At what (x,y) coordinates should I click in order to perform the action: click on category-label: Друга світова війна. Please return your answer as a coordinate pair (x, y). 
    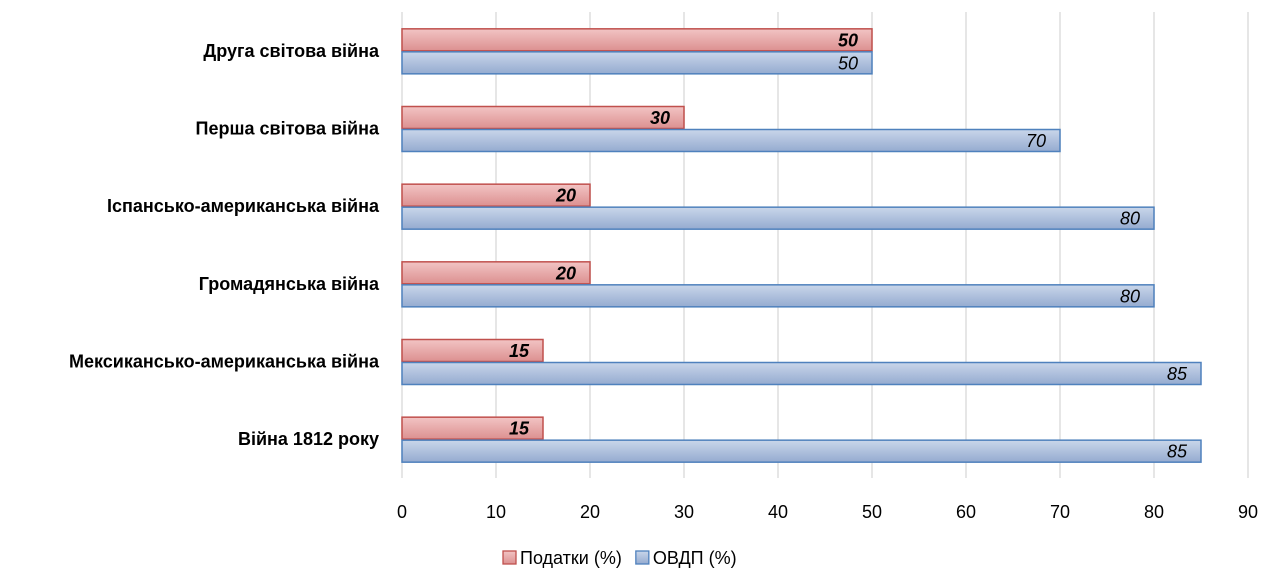
    Looking at the image, I should click on (291, 51).